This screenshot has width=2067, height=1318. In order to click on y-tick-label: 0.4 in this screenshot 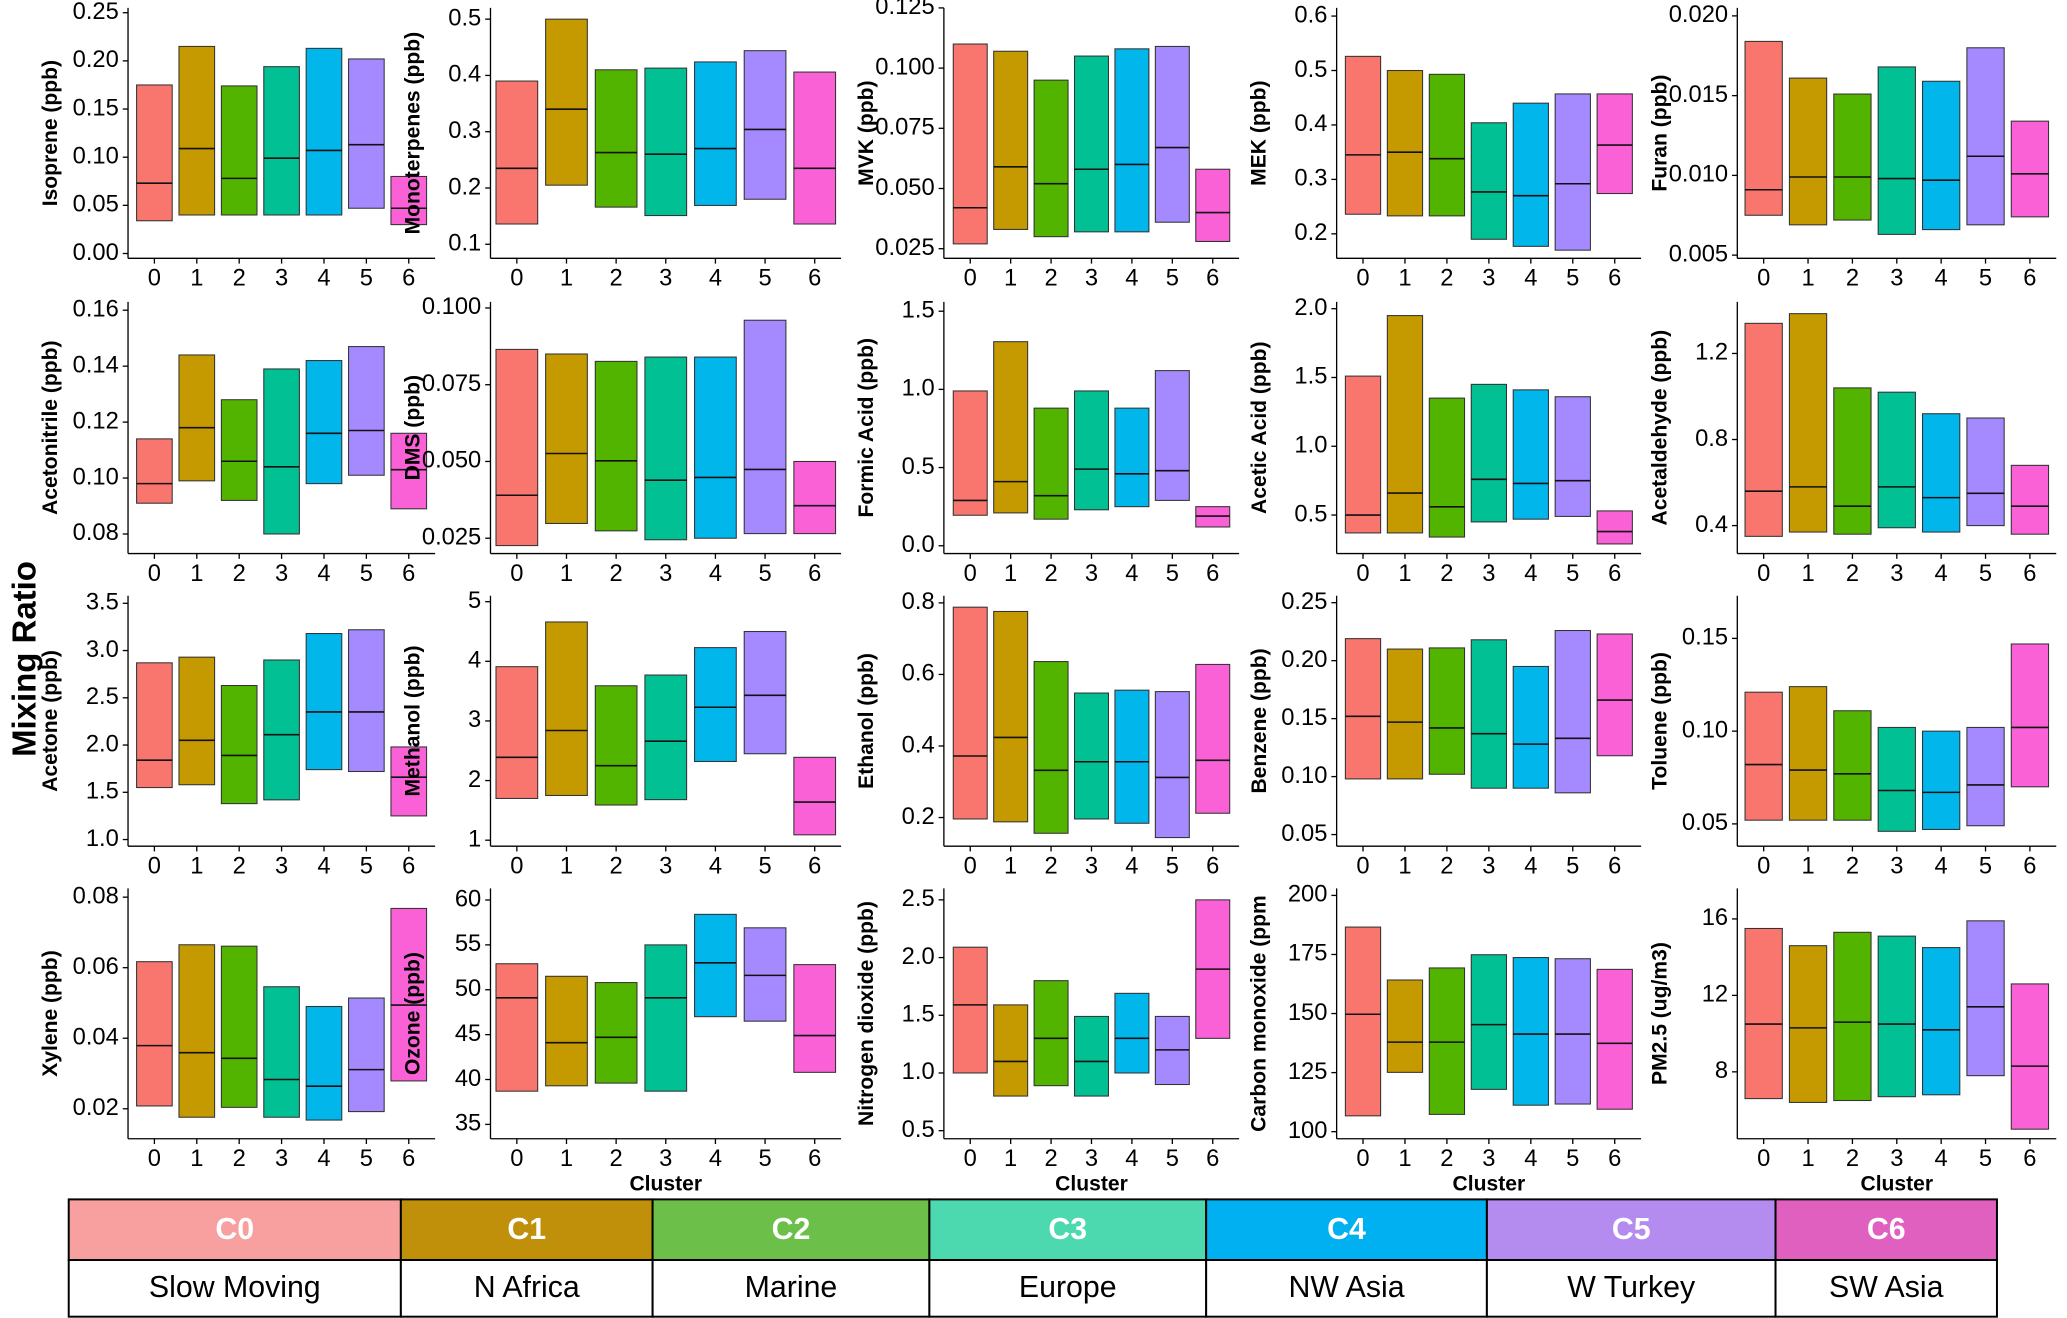, I will do `click(464, 75)`.